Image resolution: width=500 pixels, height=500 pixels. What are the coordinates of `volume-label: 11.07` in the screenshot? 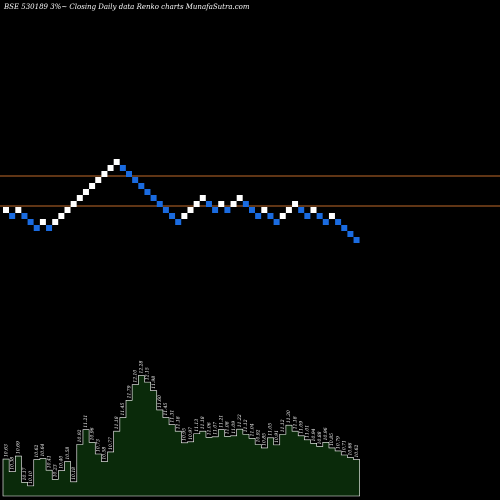 It's located at (215, 428).